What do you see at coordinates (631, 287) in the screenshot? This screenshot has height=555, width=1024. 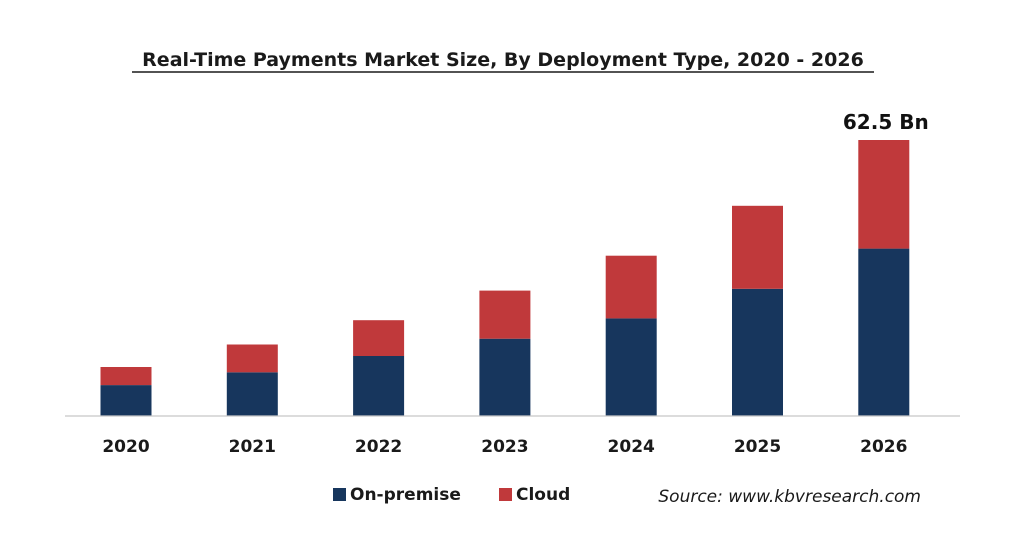 I see `bar-cloud-2024` at bounding box center [631, 287].